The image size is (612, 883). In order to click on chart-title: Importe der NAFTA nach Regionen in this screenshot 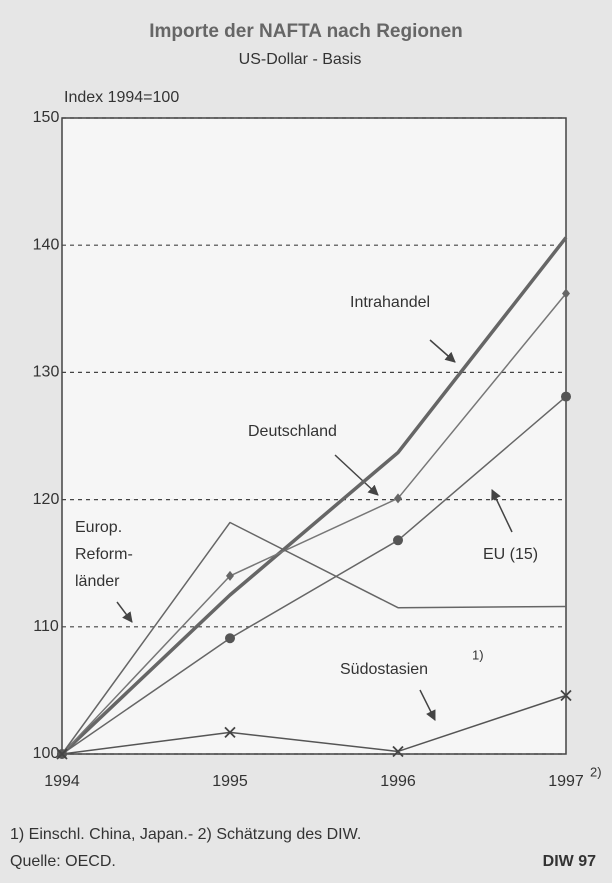, I will do `click(306, 31)`.